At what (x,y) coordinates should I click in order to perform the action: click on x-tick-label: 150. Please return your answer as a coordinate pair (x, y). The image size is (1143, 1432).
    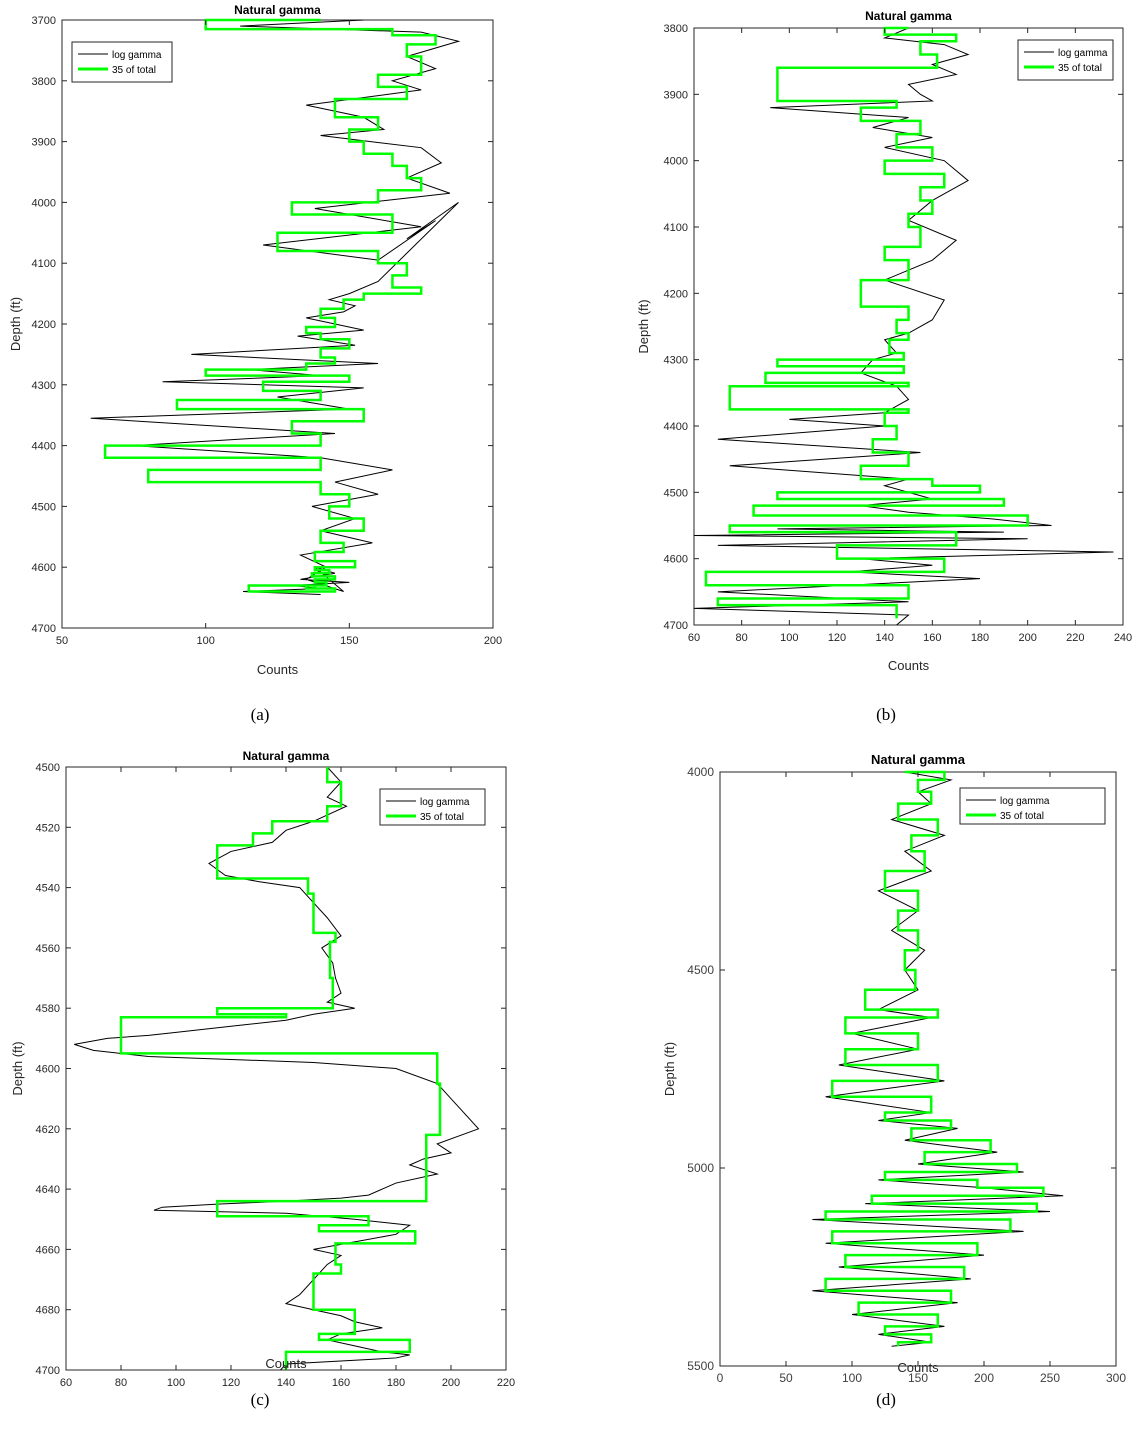
    Looking at the image, I should click on (918, 1378).